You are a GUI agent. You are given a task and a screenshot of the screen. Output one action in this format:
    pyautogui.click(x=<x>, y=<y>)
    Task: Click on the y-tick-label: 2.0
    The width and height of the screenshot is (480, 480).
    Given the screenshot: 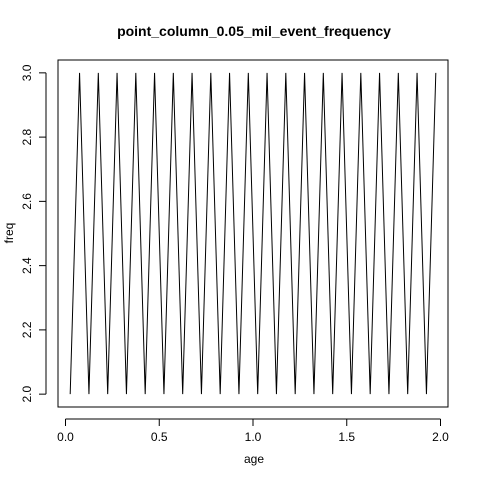 What is the action you would take?
    pyautogui.click(x=27, y=393)
    